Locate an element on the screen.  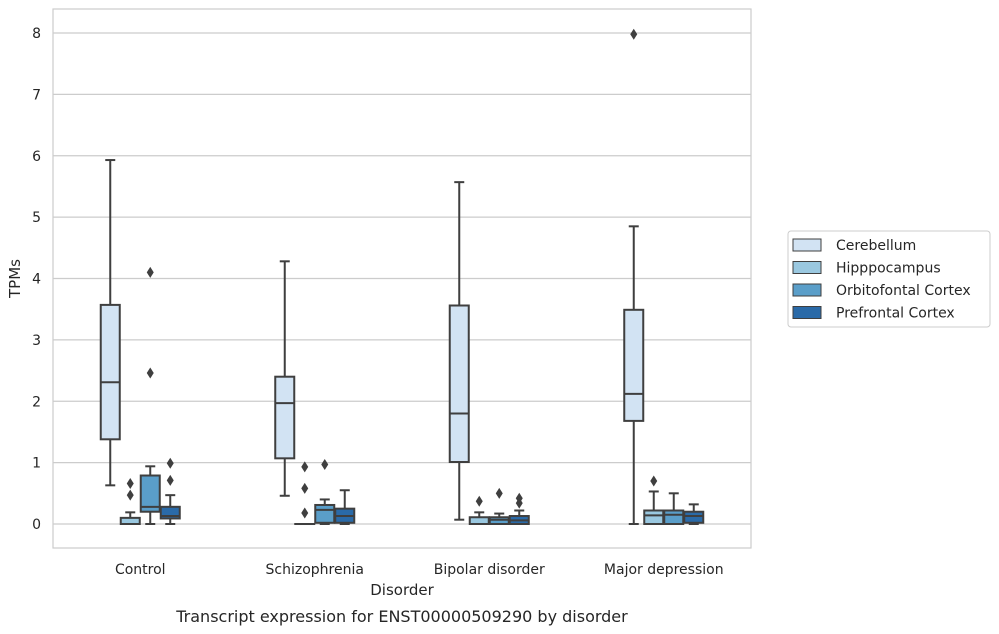
y-tick-label: 5 is located at coordinates (36, 218).